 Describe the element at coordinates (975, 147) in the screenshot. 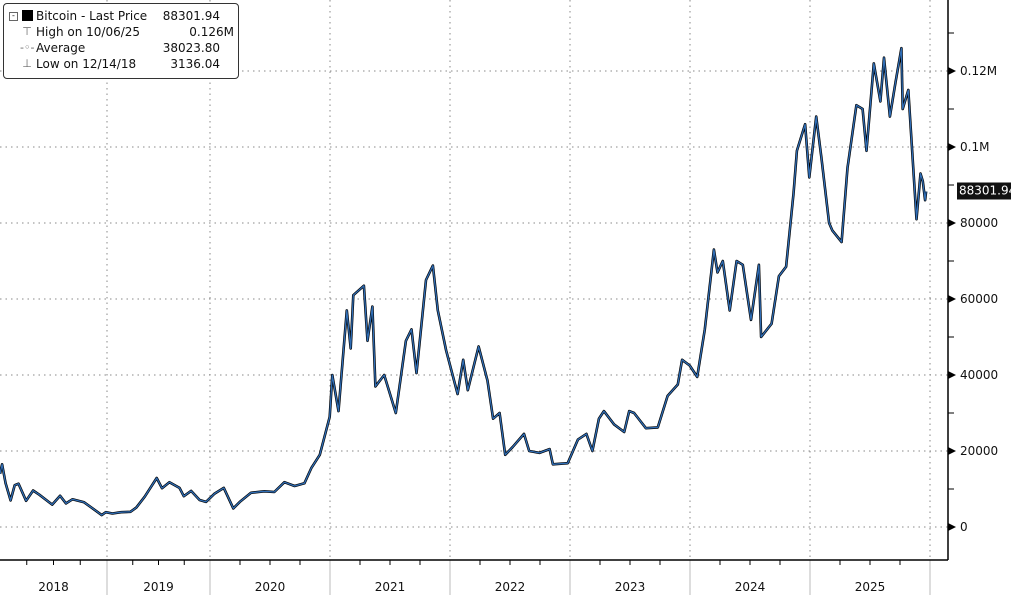

I see `y-tick-label: 0.1M` at that location.